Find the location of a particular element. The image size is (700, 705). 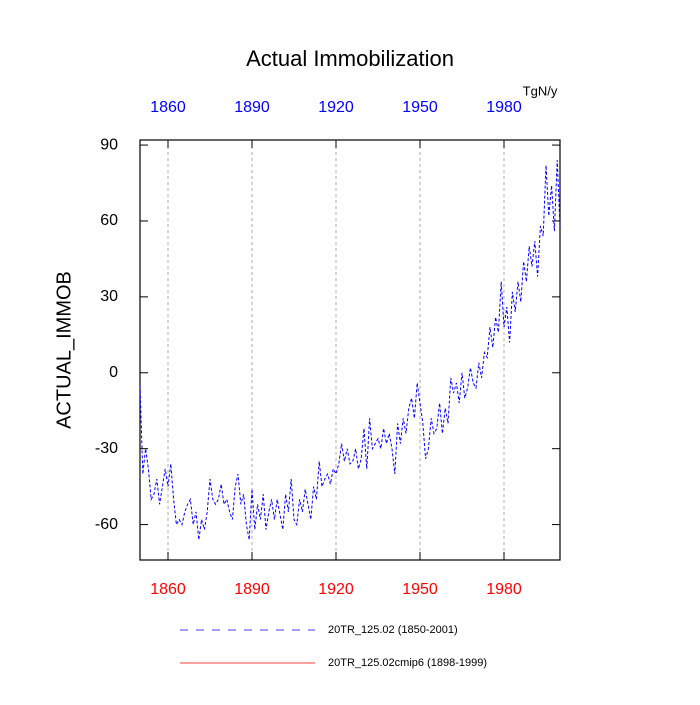

x-tick-label-top: 1950 is located at coordinates (420, 107).